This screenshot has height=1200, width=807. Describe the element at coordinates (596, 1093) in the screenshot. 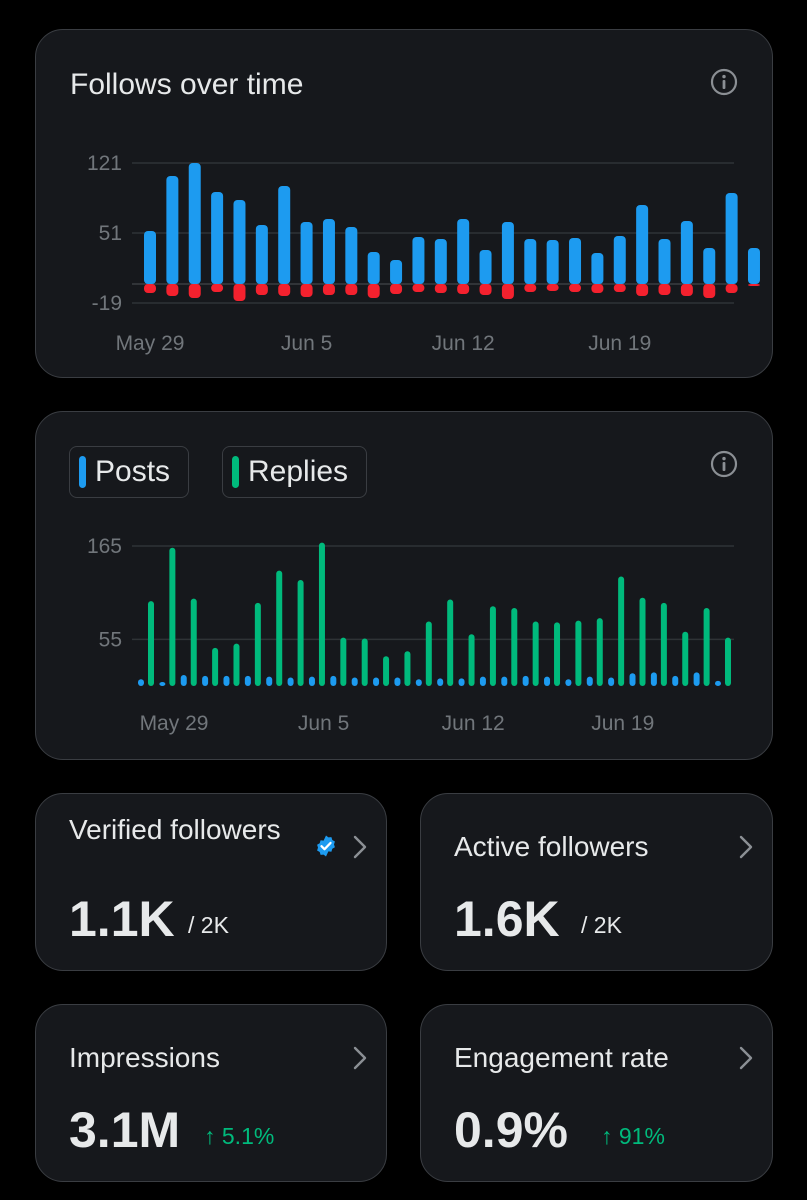

I see `engagement-rate-card: Engagement rate 0.9% ↑ 91%` at that location.